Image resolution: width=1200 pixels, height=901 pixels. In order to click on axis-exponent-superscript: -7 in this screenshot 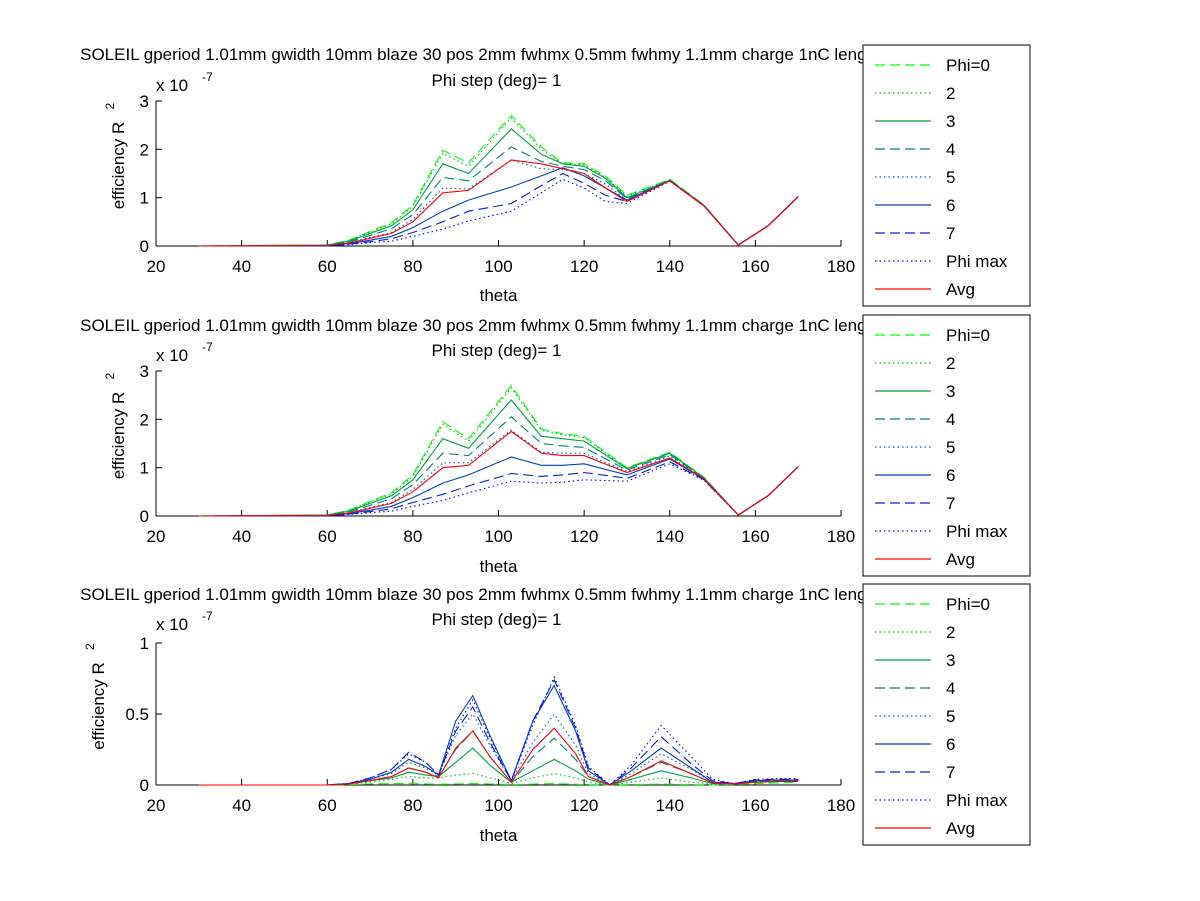, I will do `click(207, 347)`.